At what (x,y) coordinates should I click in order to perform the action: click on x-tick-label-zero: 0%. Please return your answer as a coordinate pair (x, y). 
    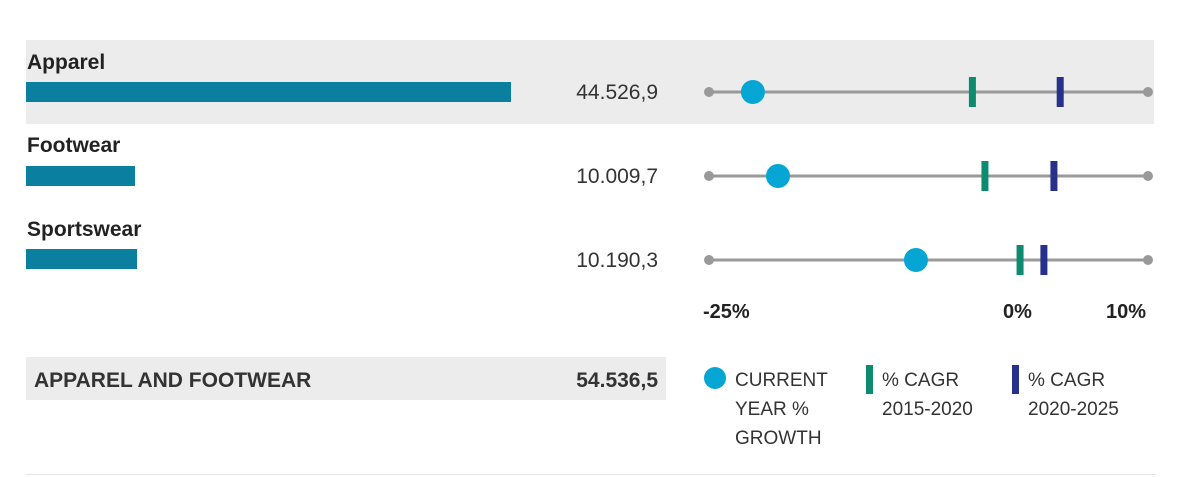
    Looking at the image, I should click on (1017, 312).